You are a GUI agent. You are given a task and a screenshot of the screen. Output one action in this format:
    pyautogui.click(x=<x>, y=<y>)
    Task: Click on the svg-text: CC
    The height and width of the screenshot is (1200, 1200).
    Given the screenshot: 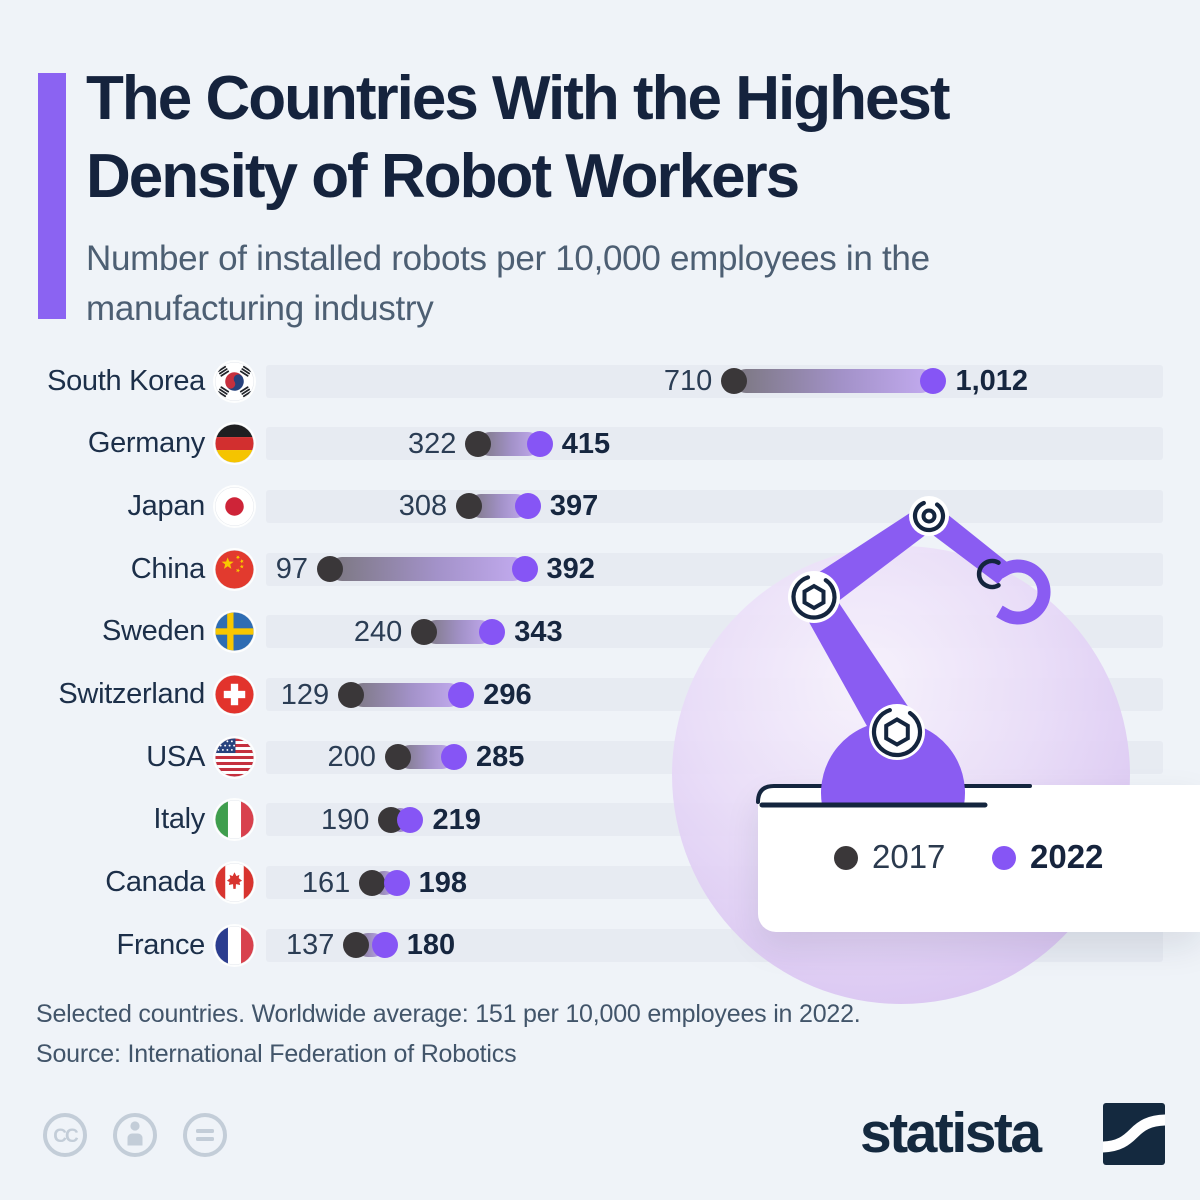 What is the action you would take?
    pyautogui.click(x=66, y=1136)
    